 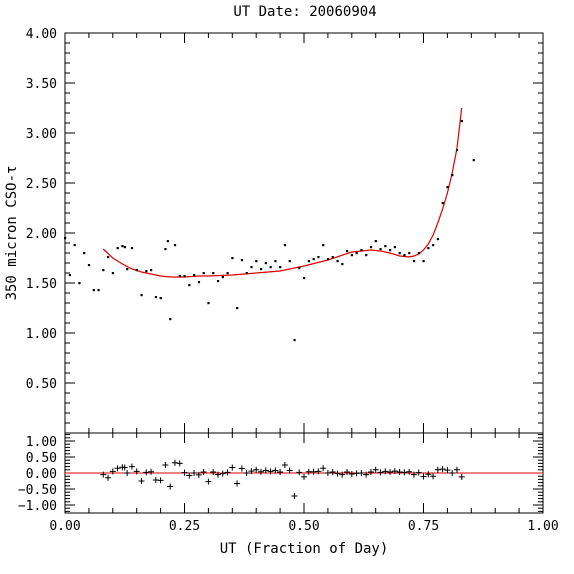 What do you see at coordinates (303, 526) in the screenshot?
I see `x-tick-label: 0.50` at bounding box center [303, 526].